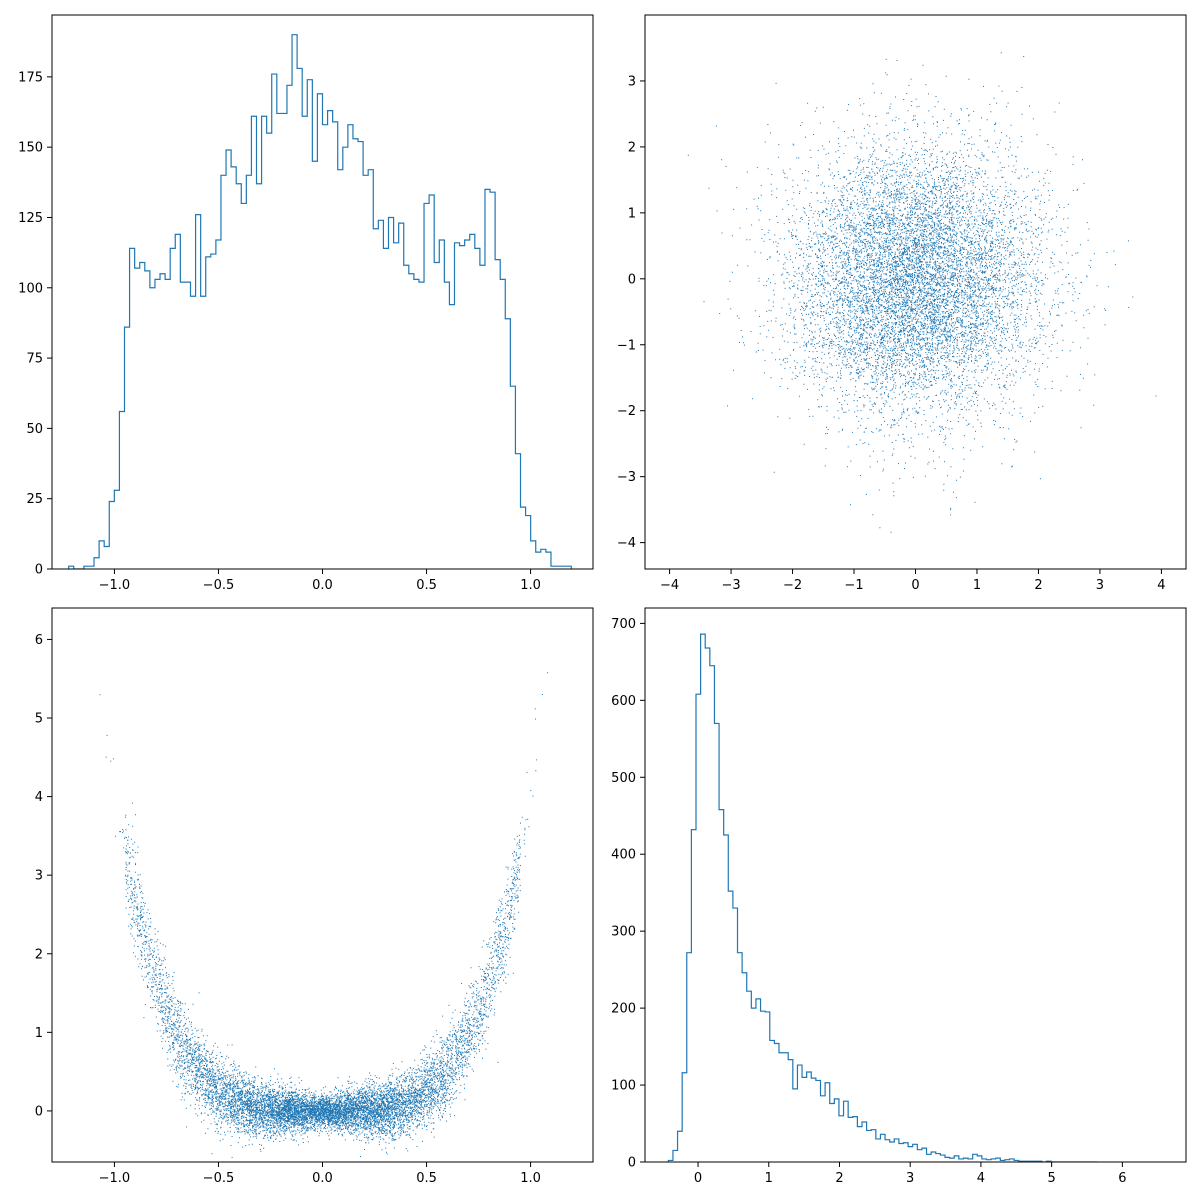  Describe the element at coordinates (730, 585) in the screenshot. I see `x-tick-label: −3` at that location.